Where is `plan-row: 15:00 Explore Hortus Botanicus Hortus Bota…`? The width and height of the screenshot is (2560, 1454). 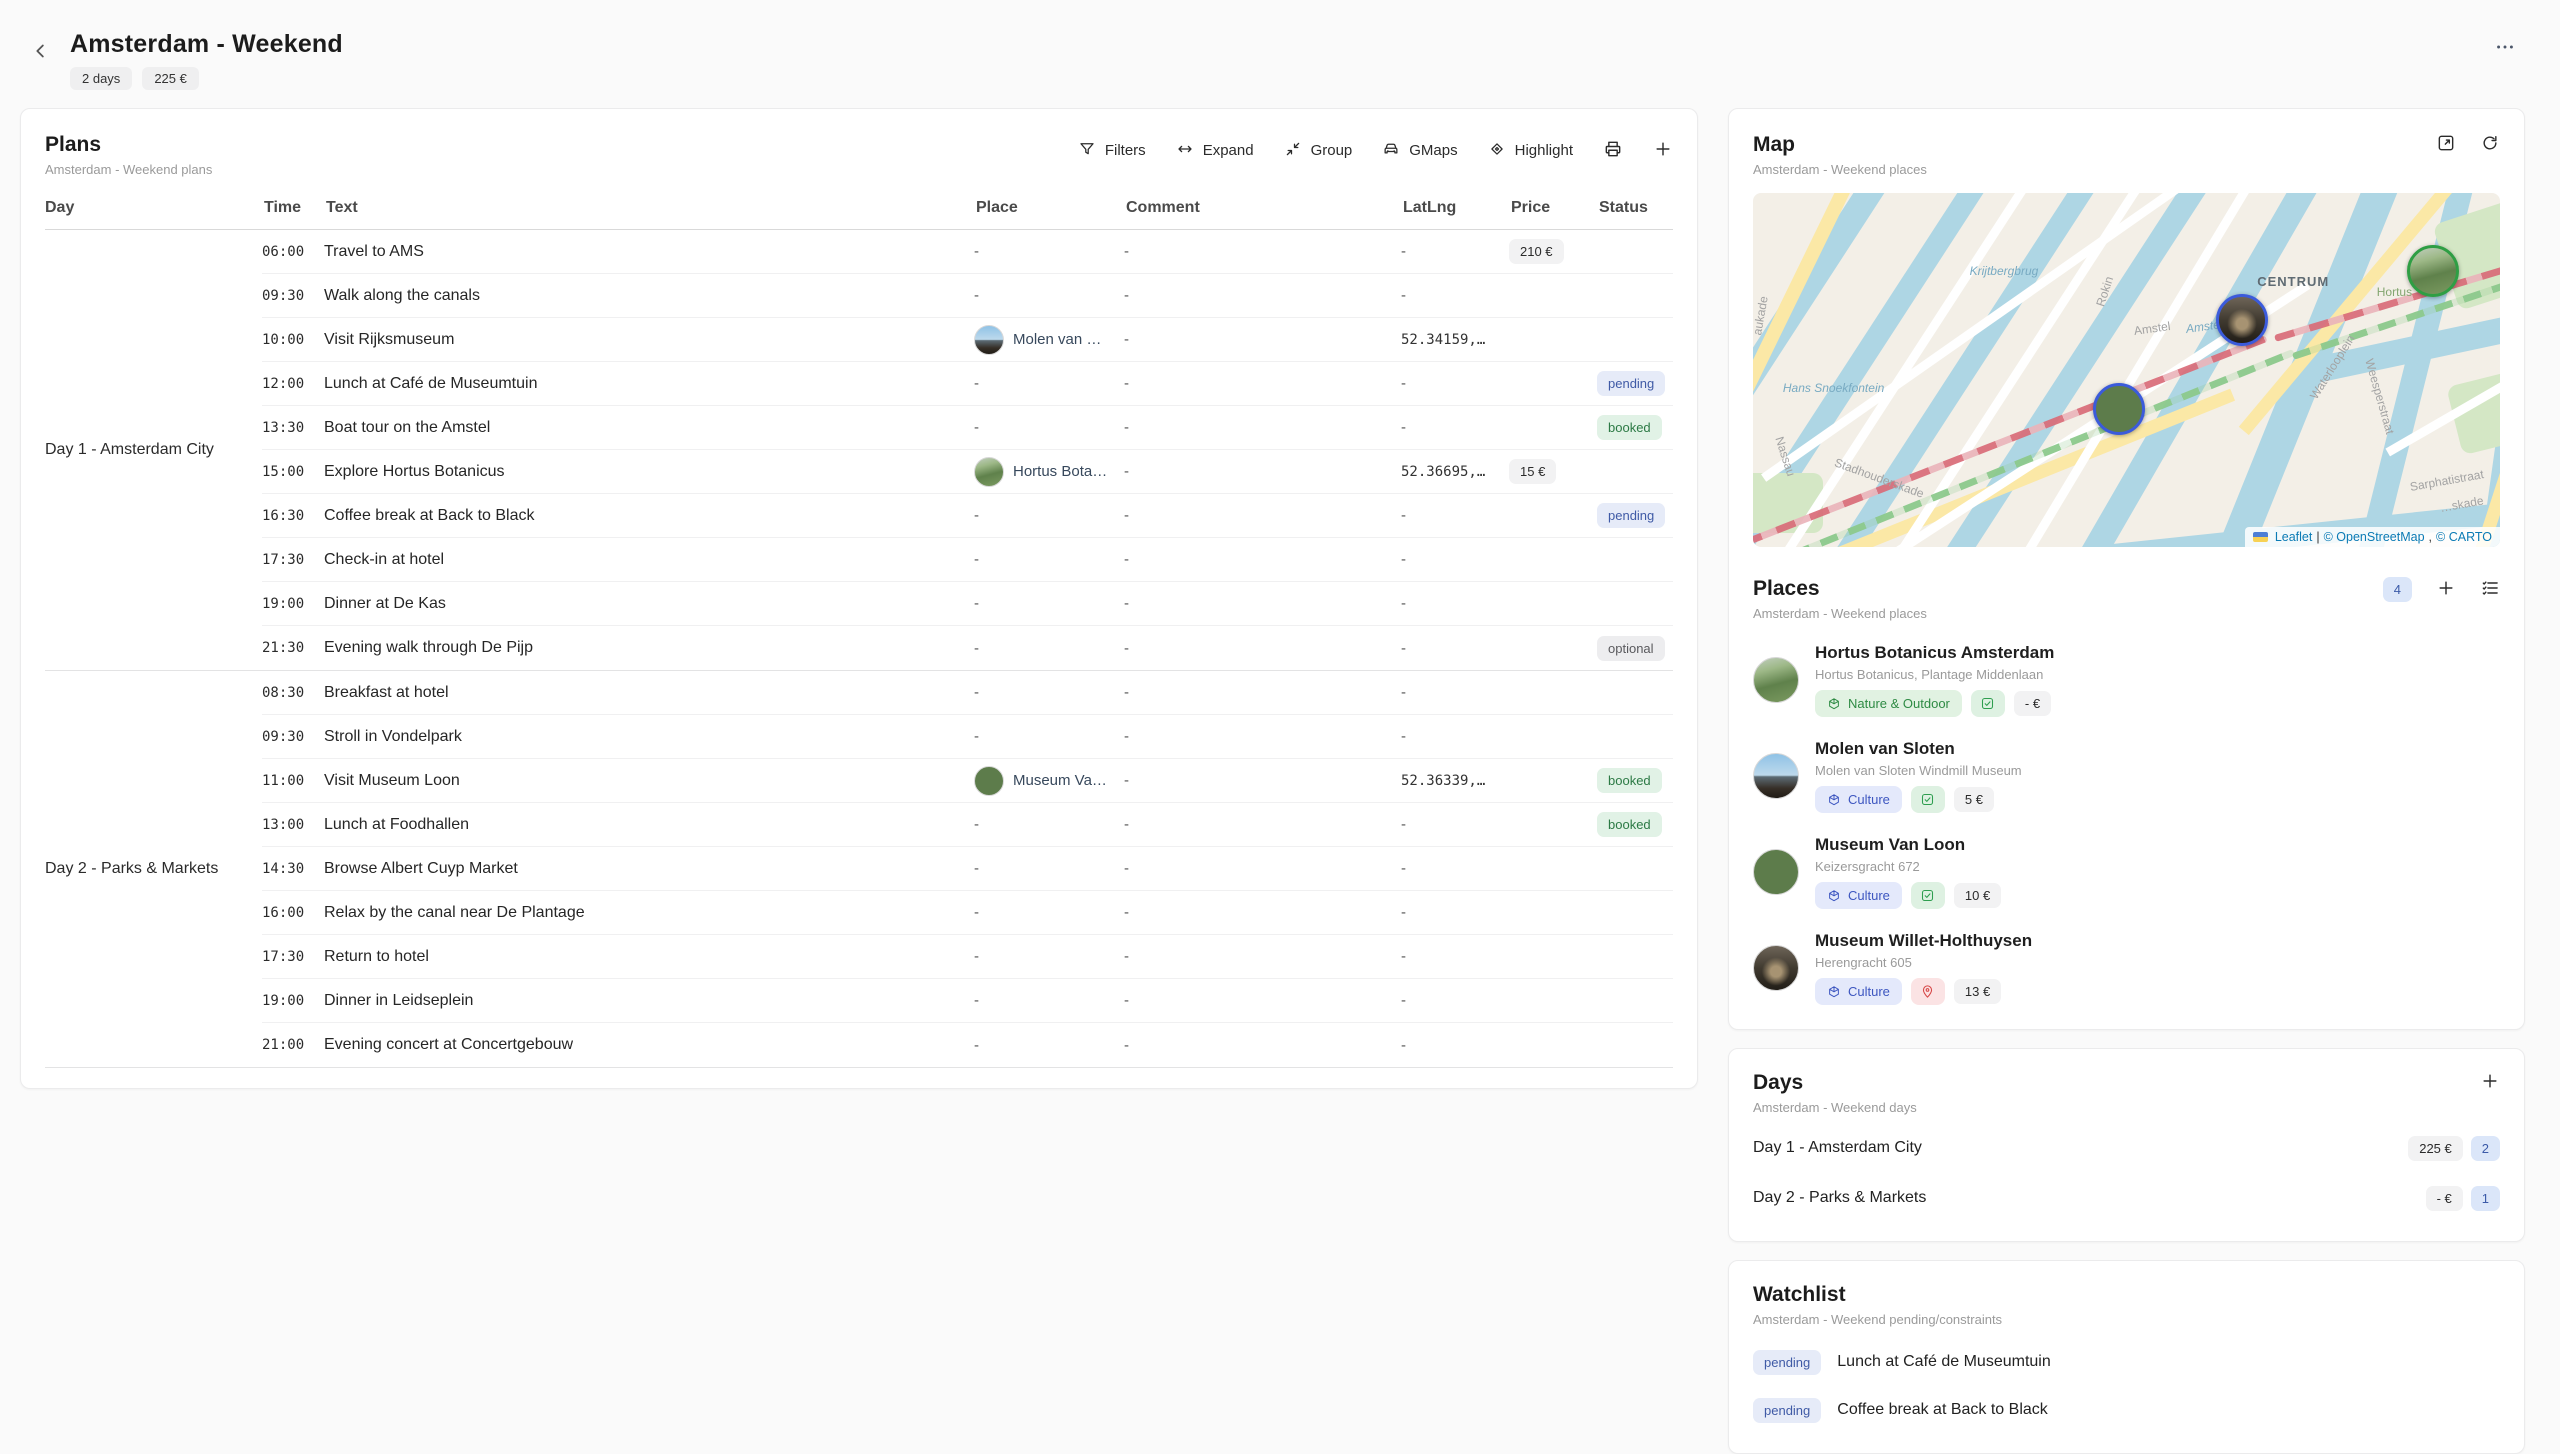
plan-row: 15:00 Explore Hortus Botanicus Hortus Bota… is located at coordinates (967, 472).